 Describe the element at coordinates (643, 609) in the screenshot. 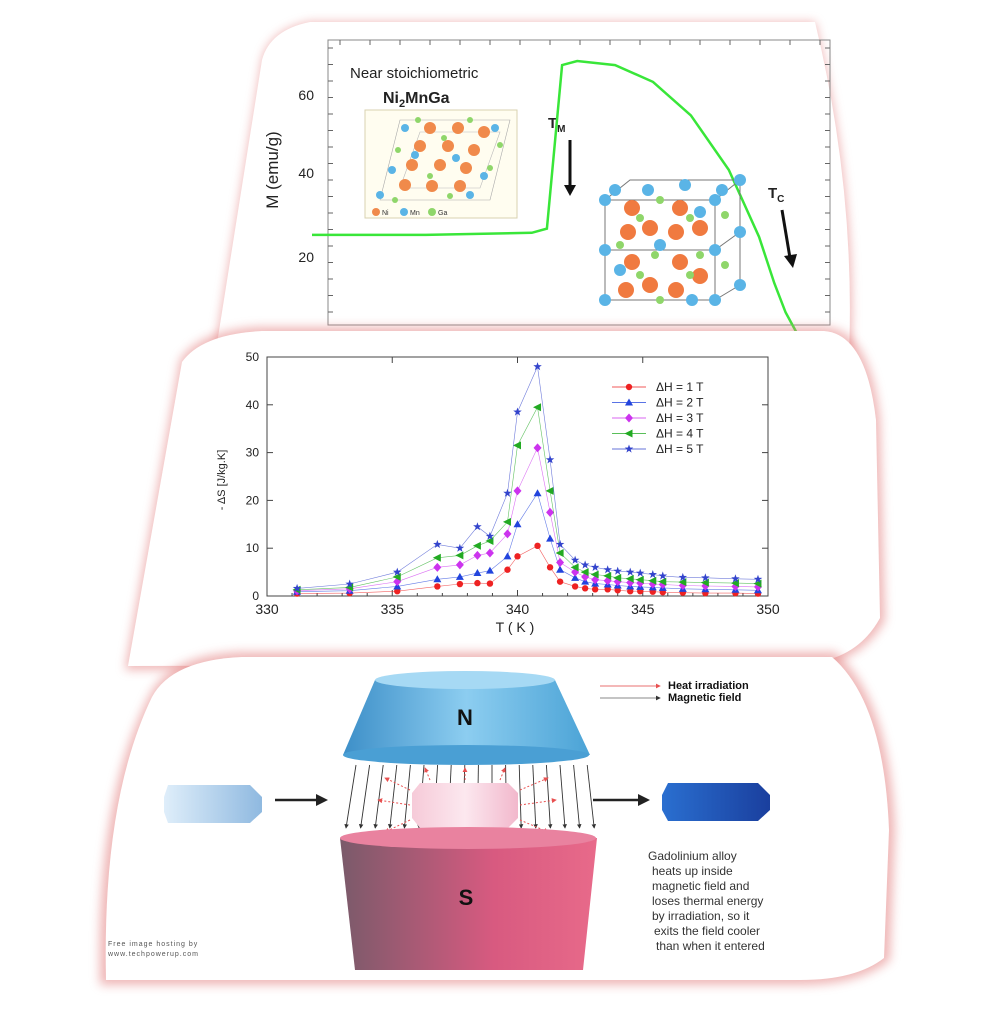

I see `xtick-label: 345` at that location.